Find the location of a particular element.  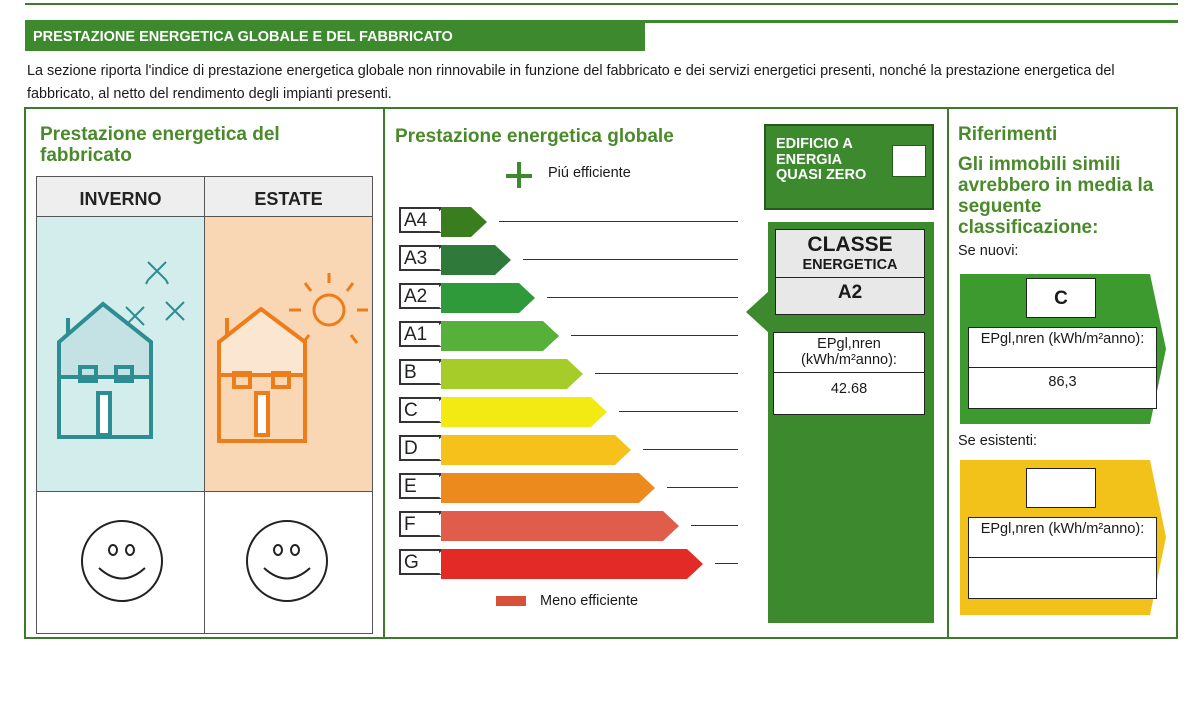

ep-box is located at coordinates (849, 373).